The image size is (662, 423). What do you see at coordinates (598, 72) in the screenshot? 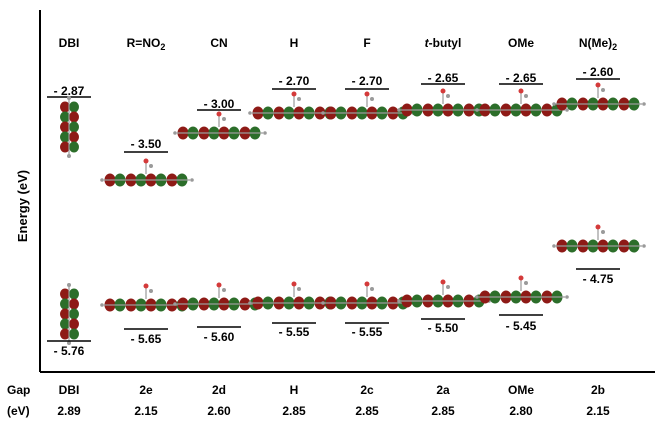
I see `lumo-energy-label: - 2.60` at bounding box center [598, 72].